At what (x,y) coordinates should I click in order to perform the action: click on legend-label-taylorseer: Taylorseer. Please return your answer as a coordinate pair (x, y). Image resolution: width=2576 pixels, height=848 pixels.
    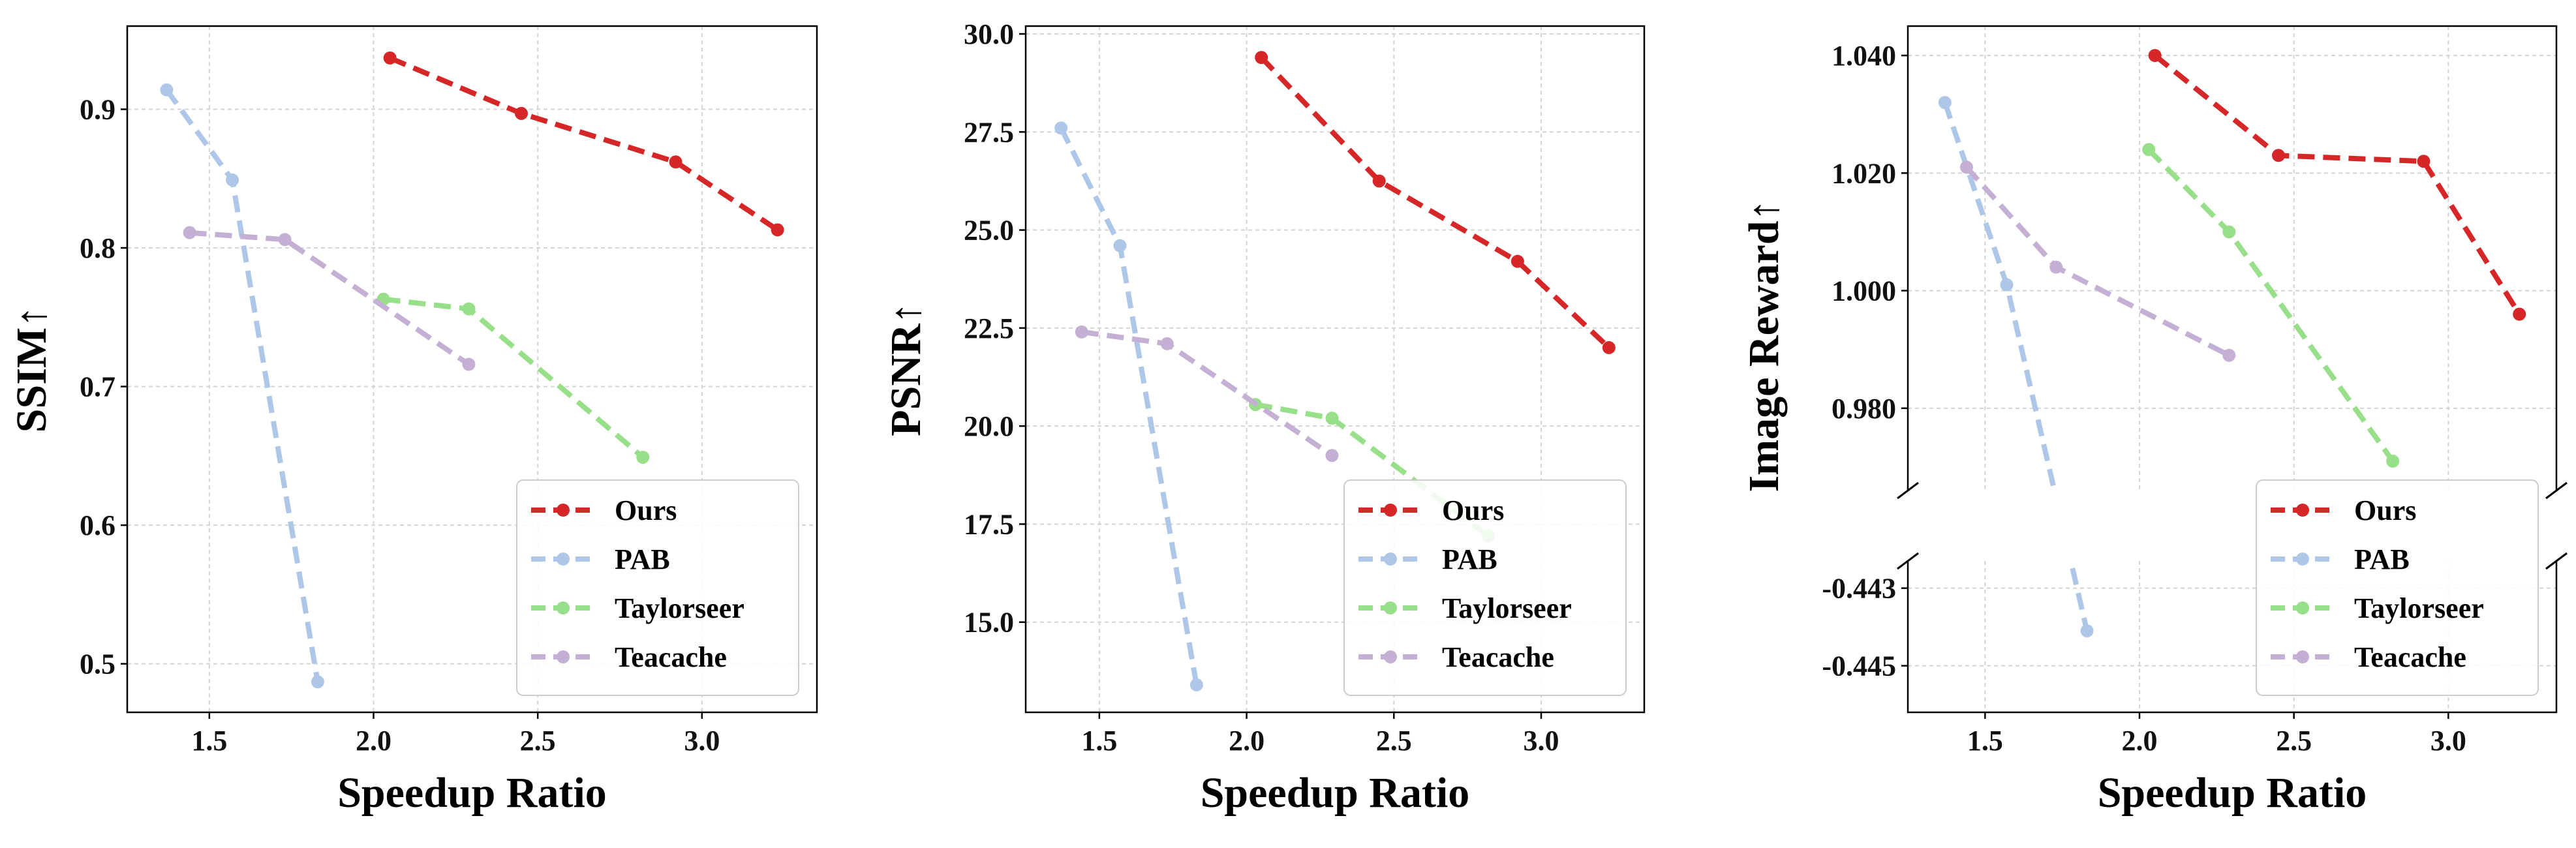
    Looking at the image, I should click on (1507, 608).